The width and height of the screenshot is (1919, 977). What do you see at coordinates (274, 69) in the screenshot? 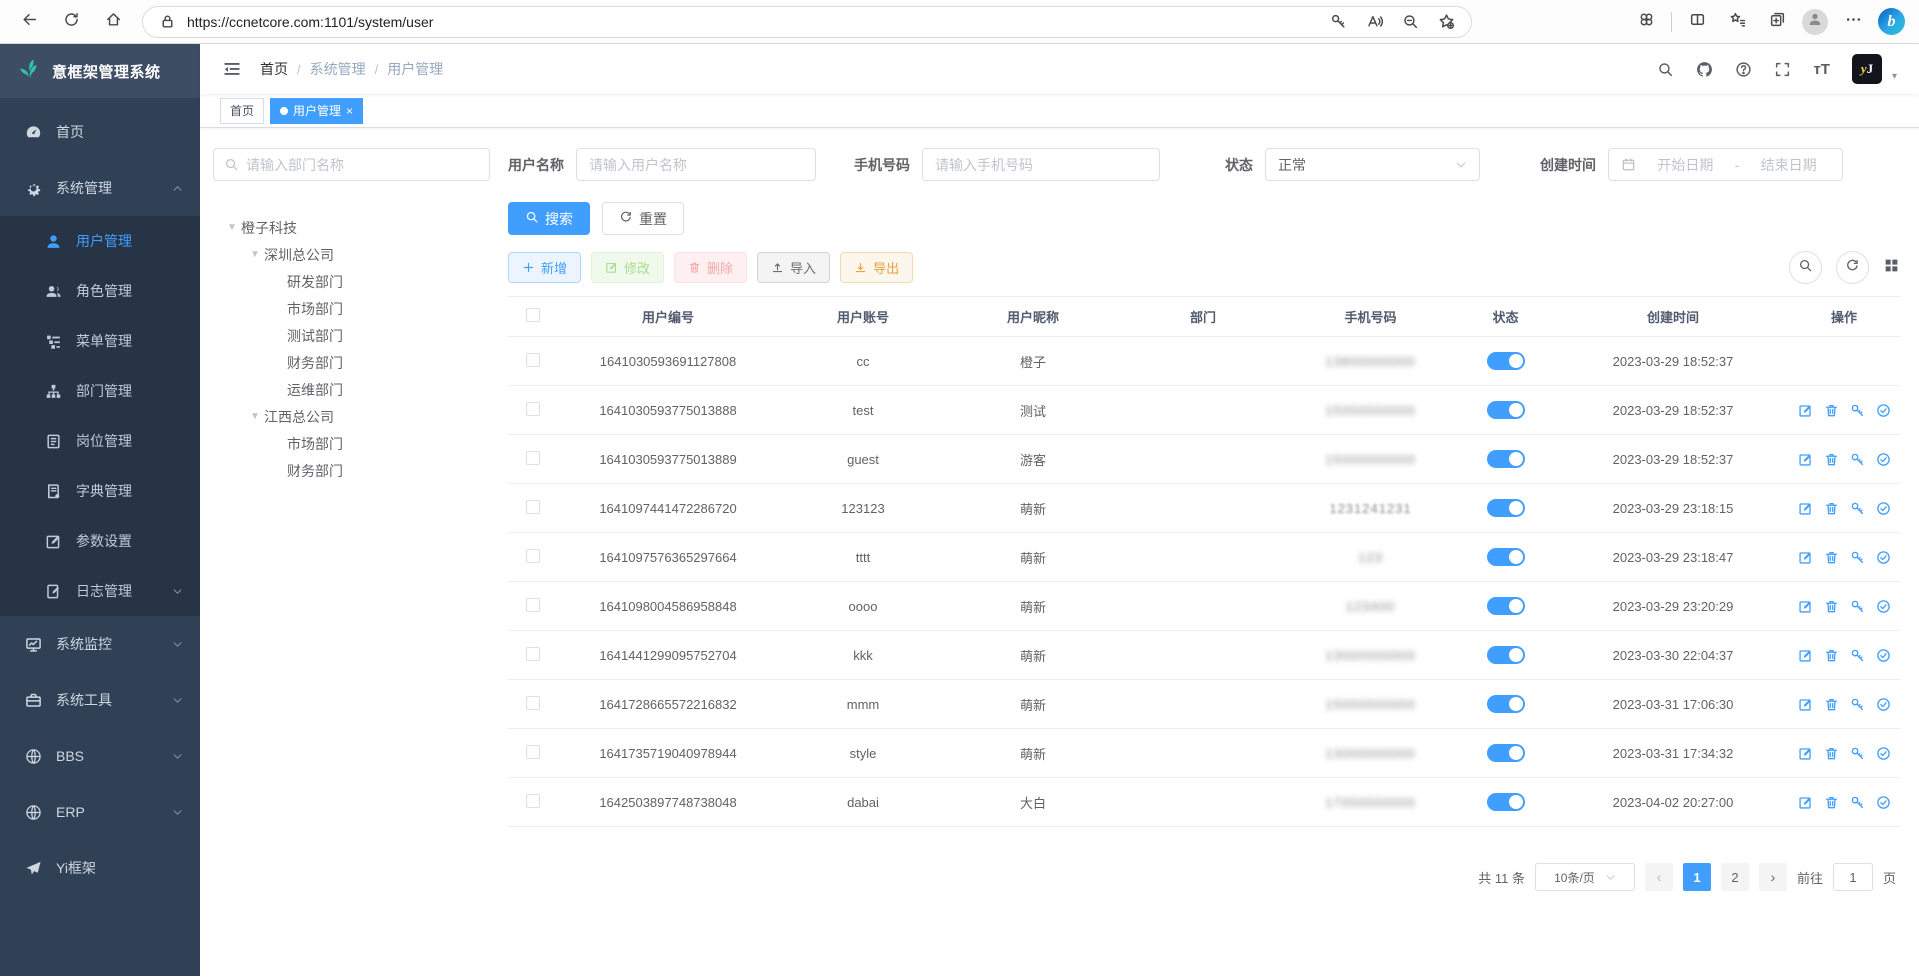
I see `breadcrumb-item: 首页` at bounding box center [274, 69].